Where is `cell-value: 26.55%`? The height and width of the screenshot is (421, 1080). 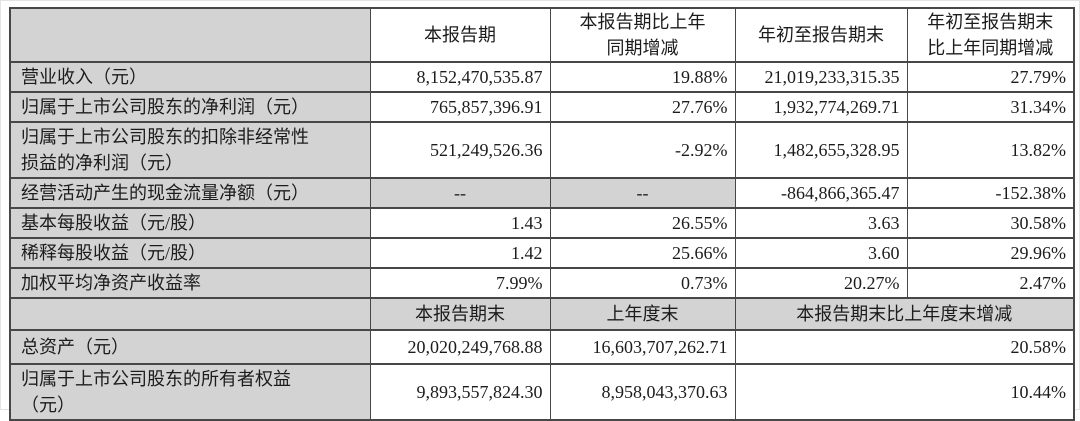 cell-value: 26.55% is located at coordinates (642, 223).